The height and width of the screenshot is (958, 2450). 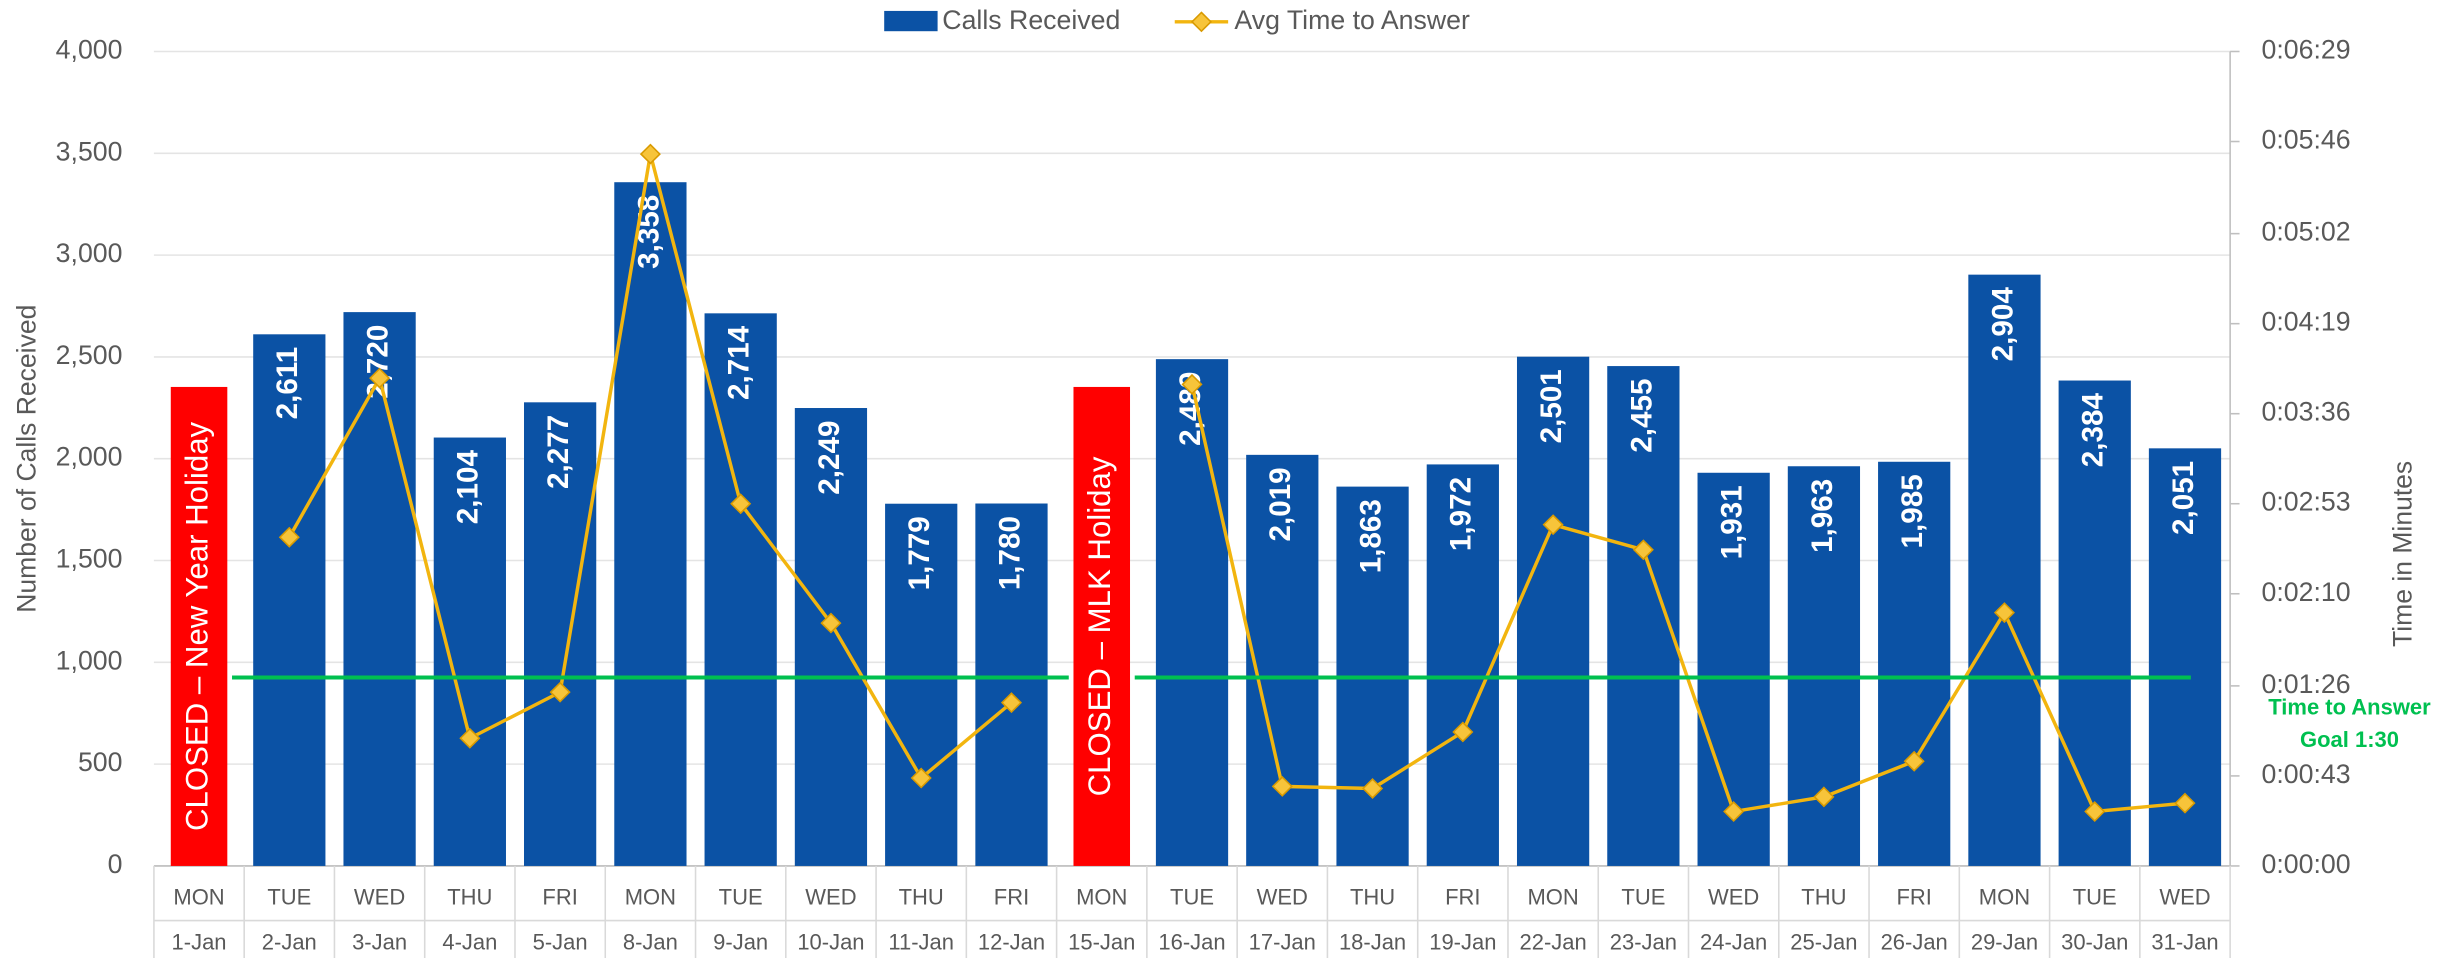 I want to click on bar-value-label: 1,963, so click(x=1822, y=516).